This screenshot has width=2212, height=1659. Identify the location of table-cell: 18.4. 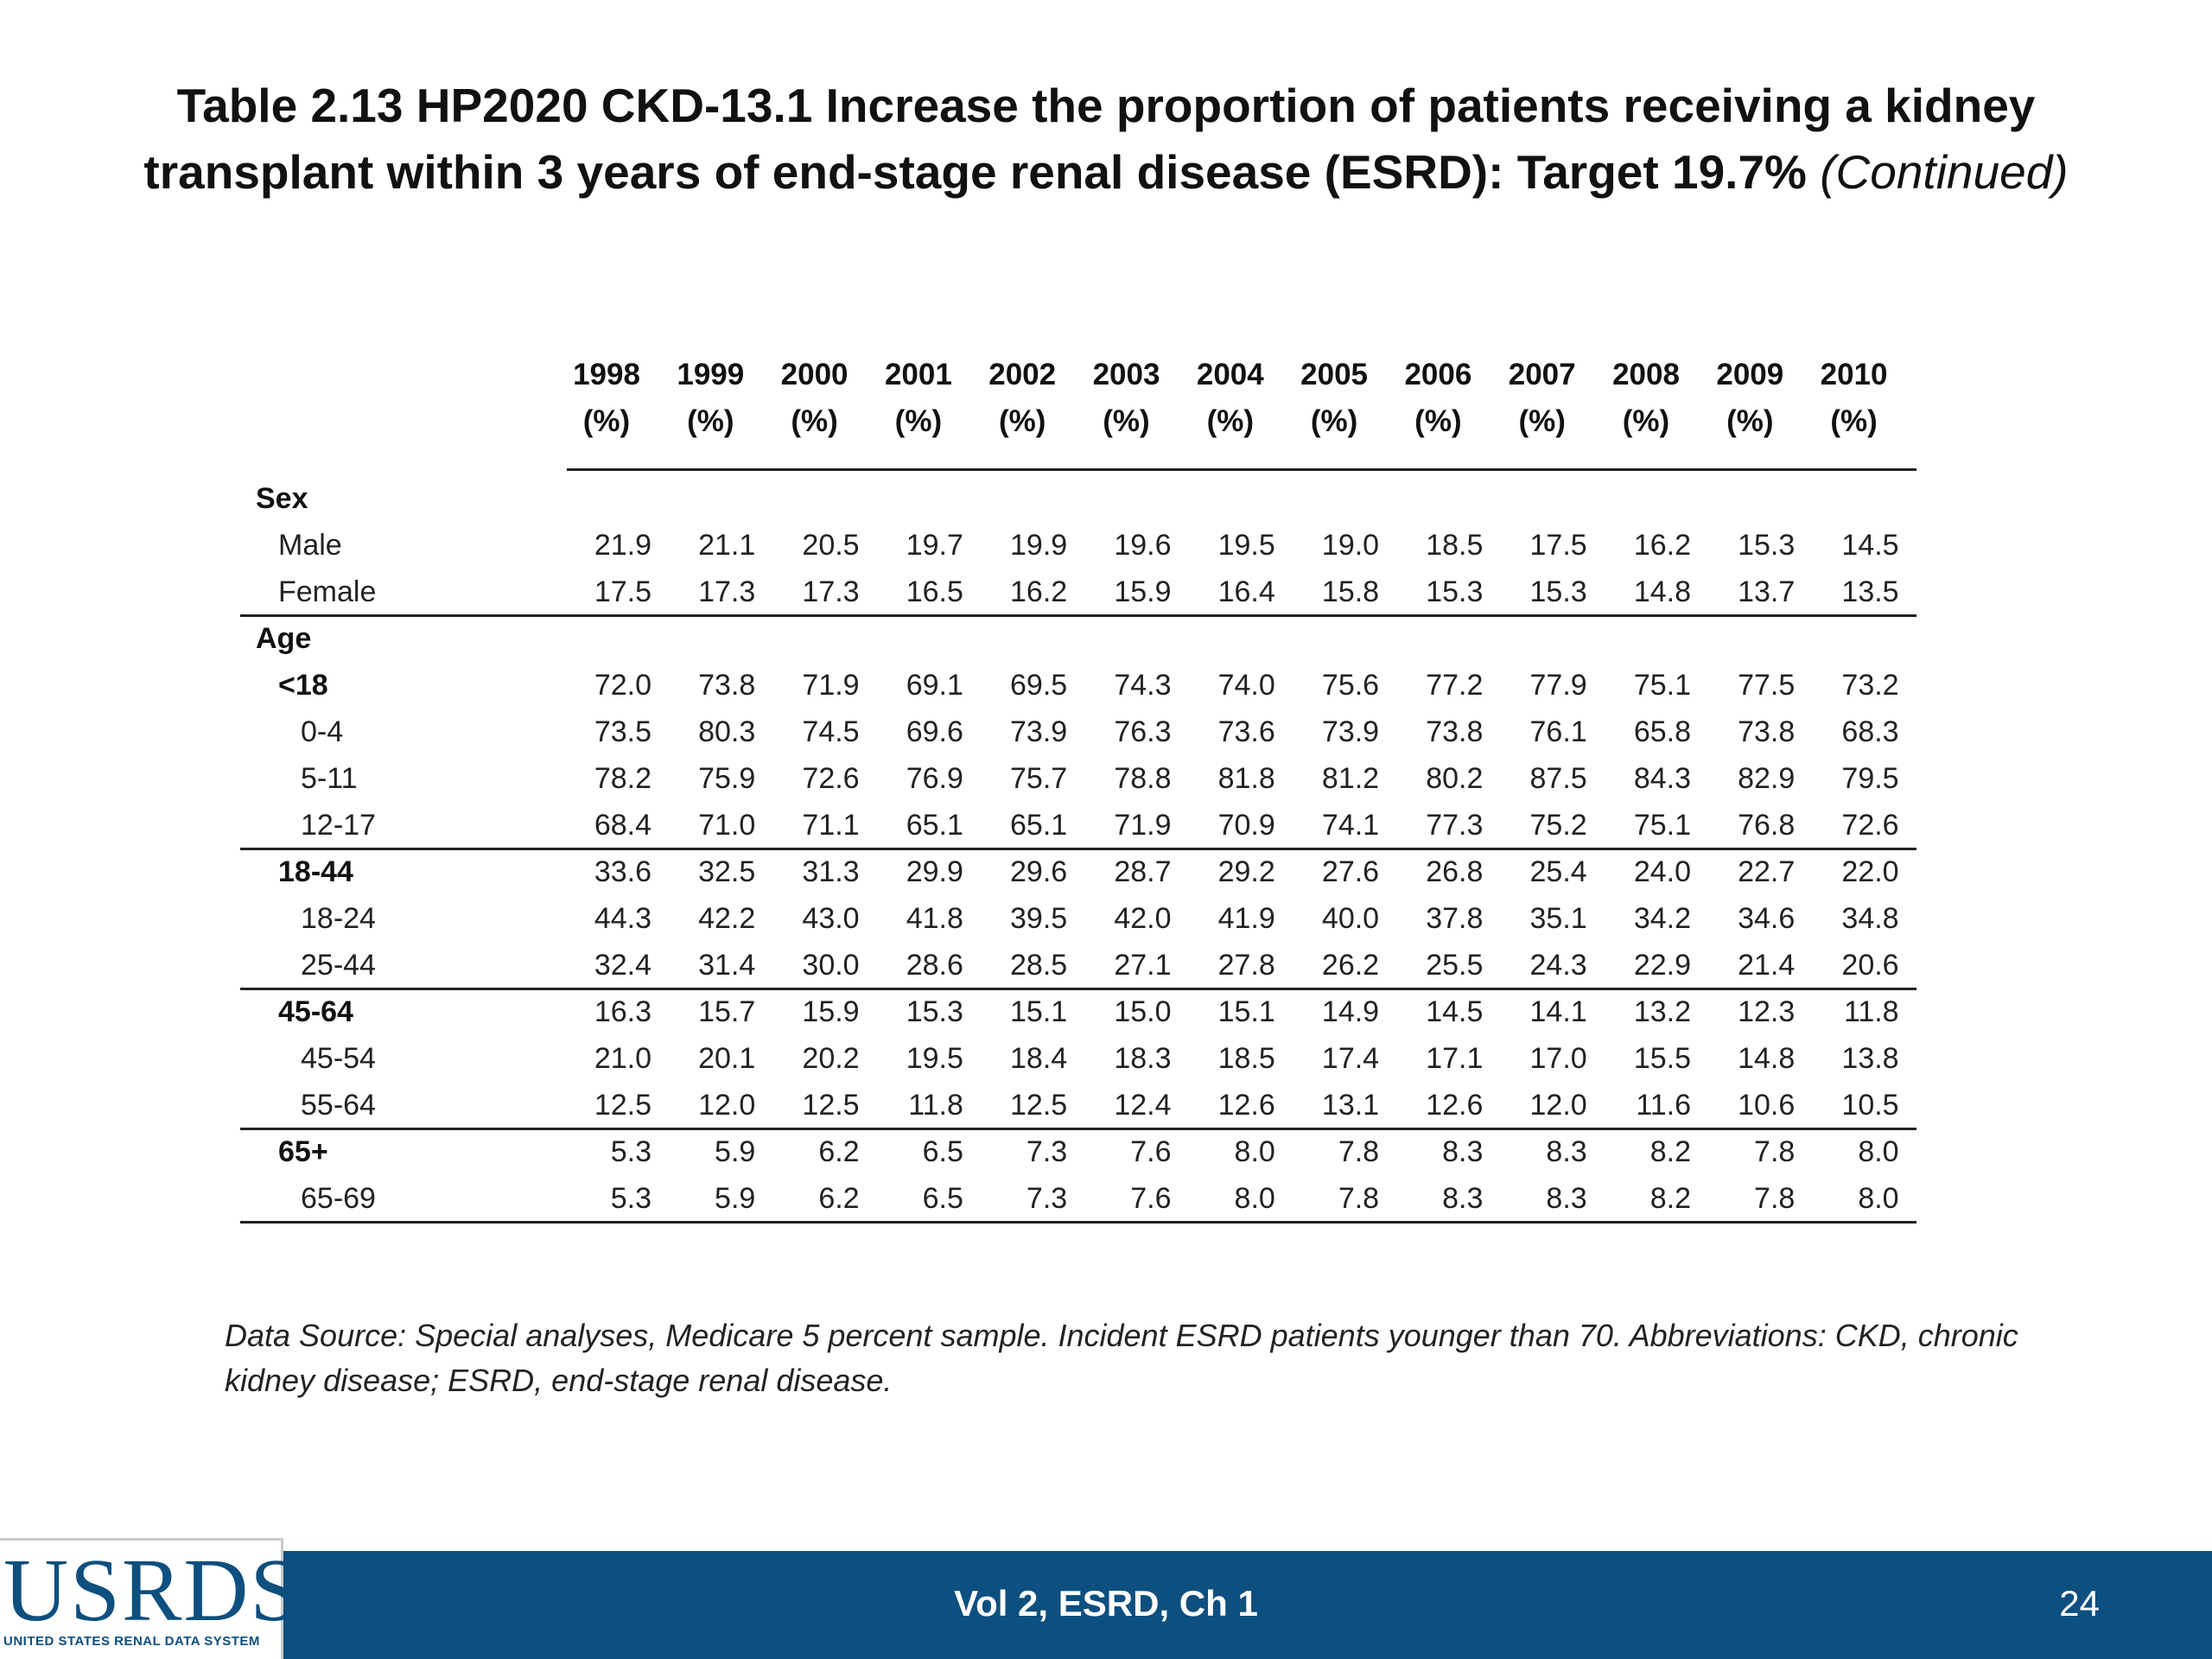
(1039, 1058).